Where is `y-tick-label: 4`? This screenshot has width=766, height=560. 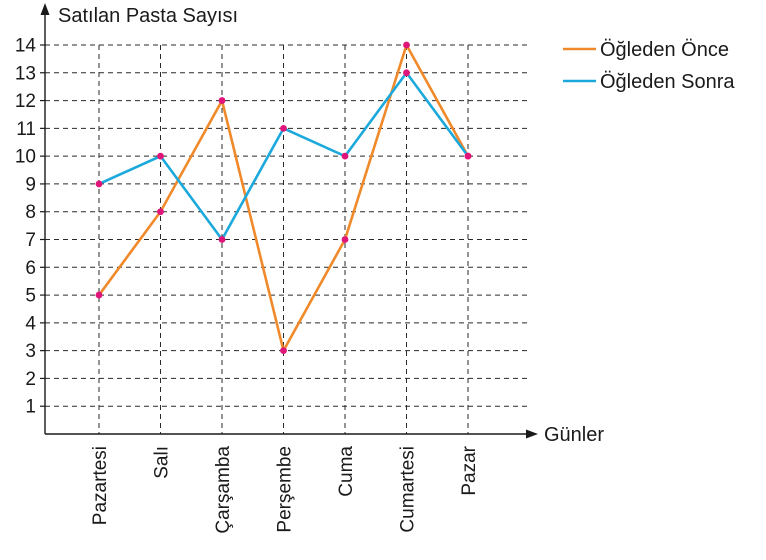
y-tick-label: 4 is located at coordinates (30, 323).